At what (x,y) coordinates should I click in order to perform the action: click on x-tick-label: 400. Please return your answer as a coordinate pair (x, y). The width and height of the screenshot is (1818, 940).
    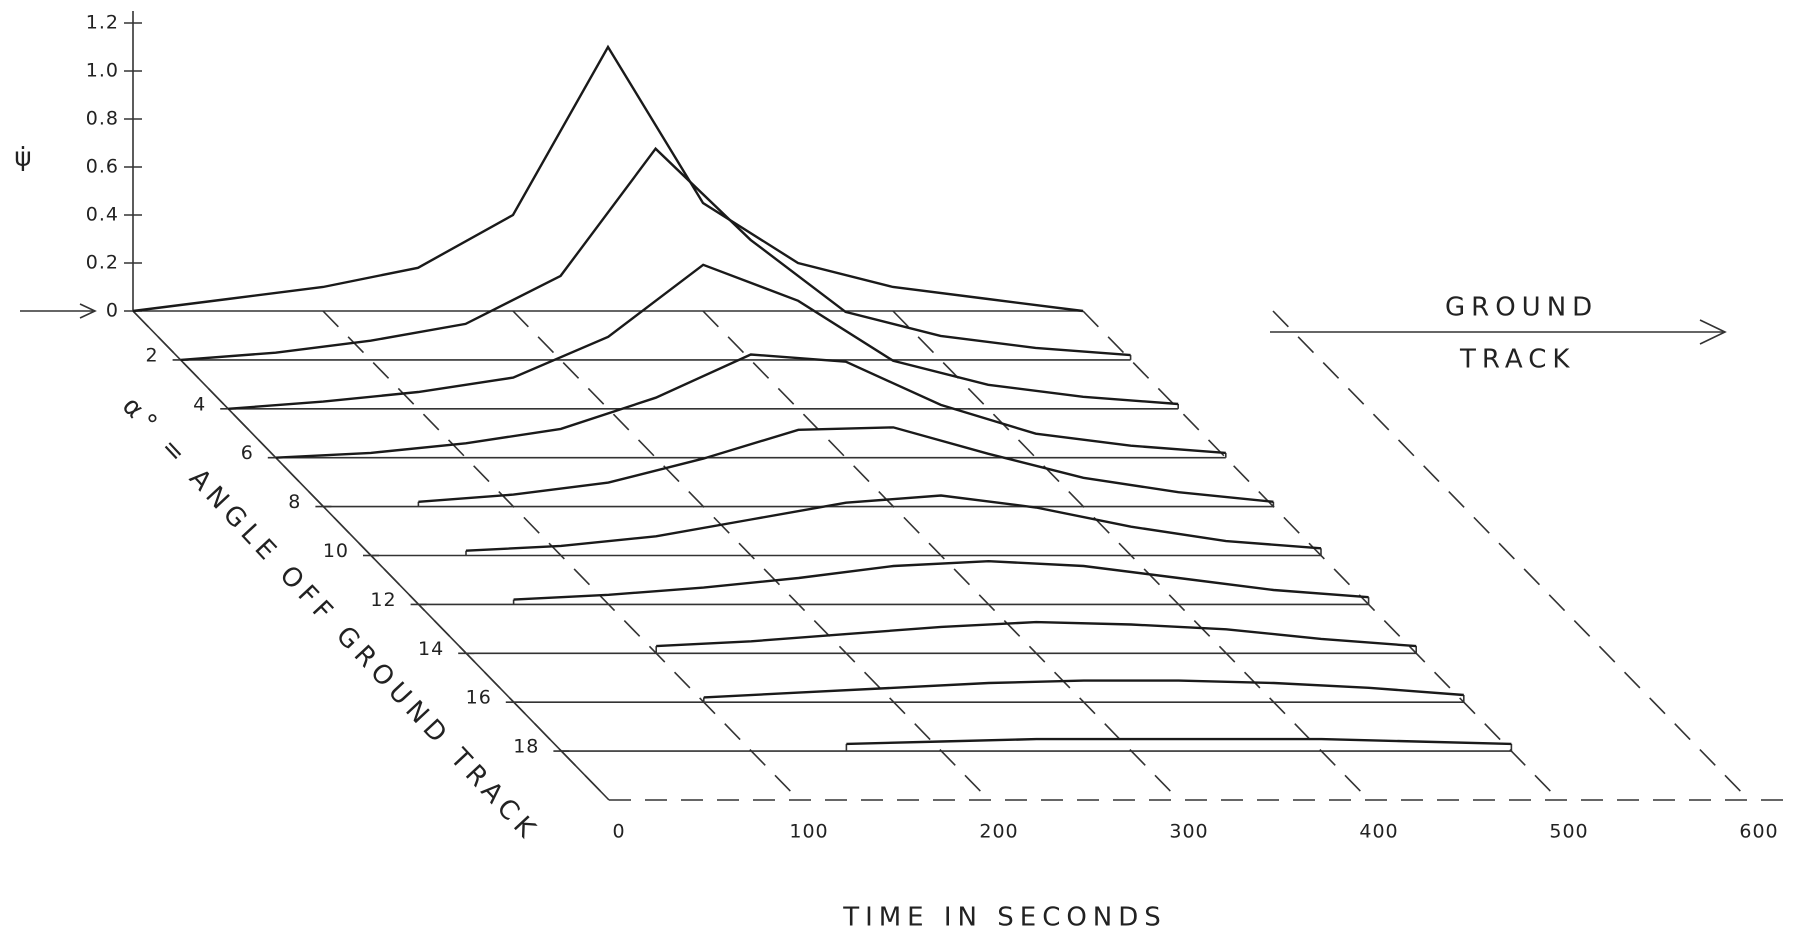
    Looking at the image, I should click on (1378, 832).